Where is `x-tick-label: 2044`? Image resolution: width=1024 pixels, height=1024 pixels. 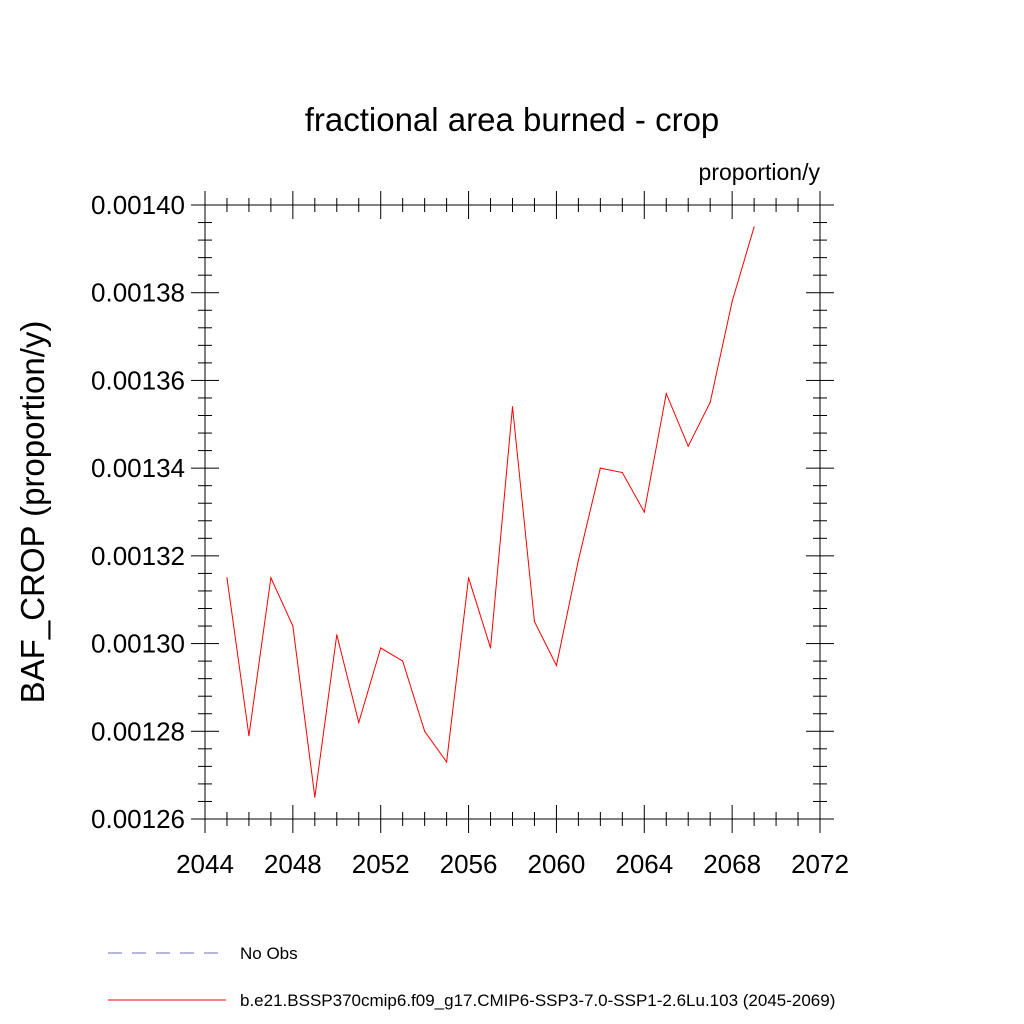
x-tick-label: 2044 is located at coordinates (205, 864).